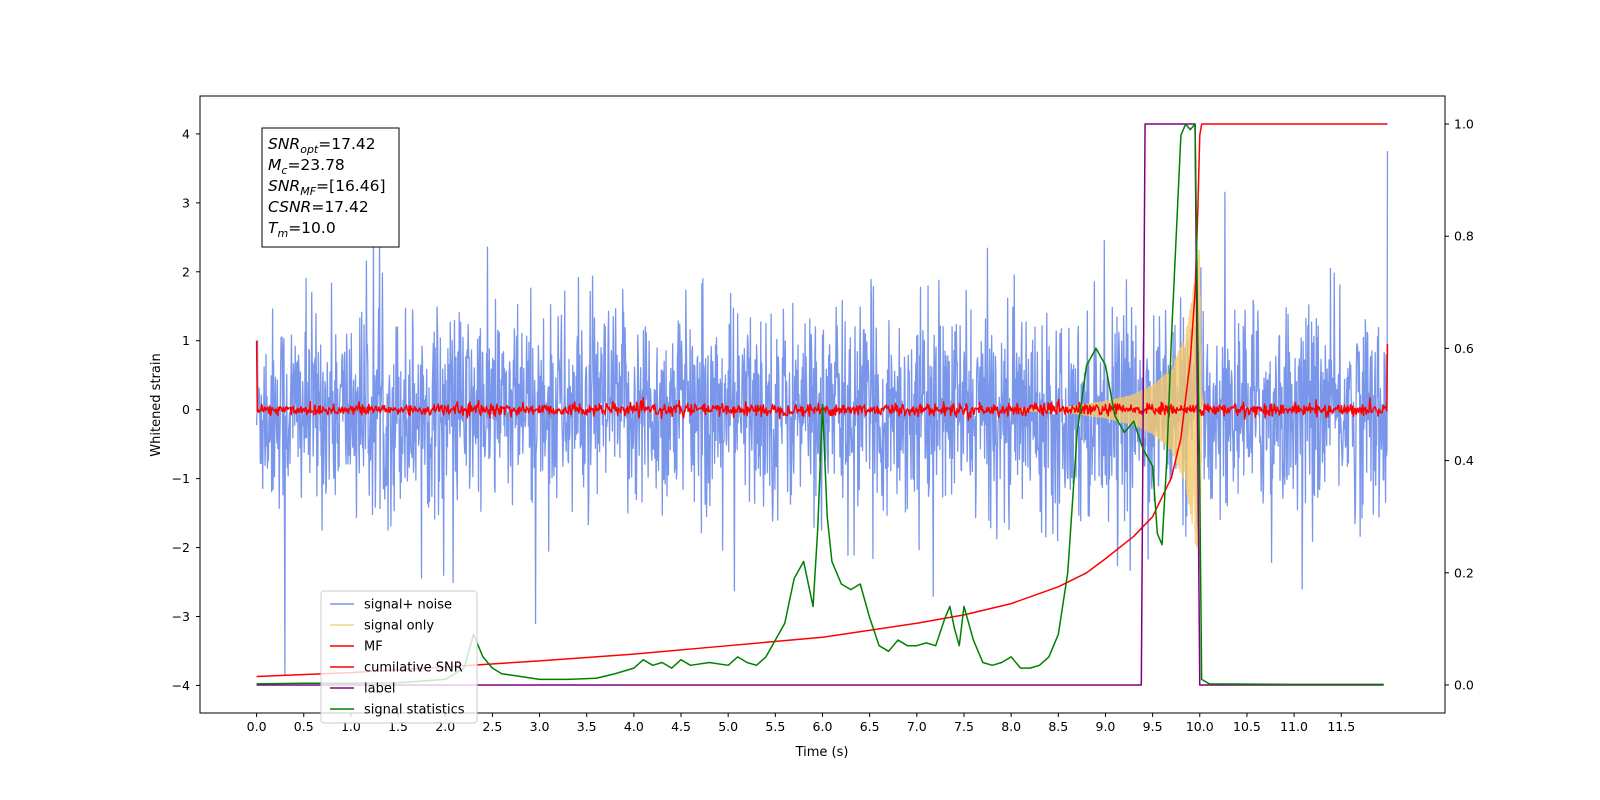  I want to click on info-box-line: Mc=23.78, so click(306, 166).